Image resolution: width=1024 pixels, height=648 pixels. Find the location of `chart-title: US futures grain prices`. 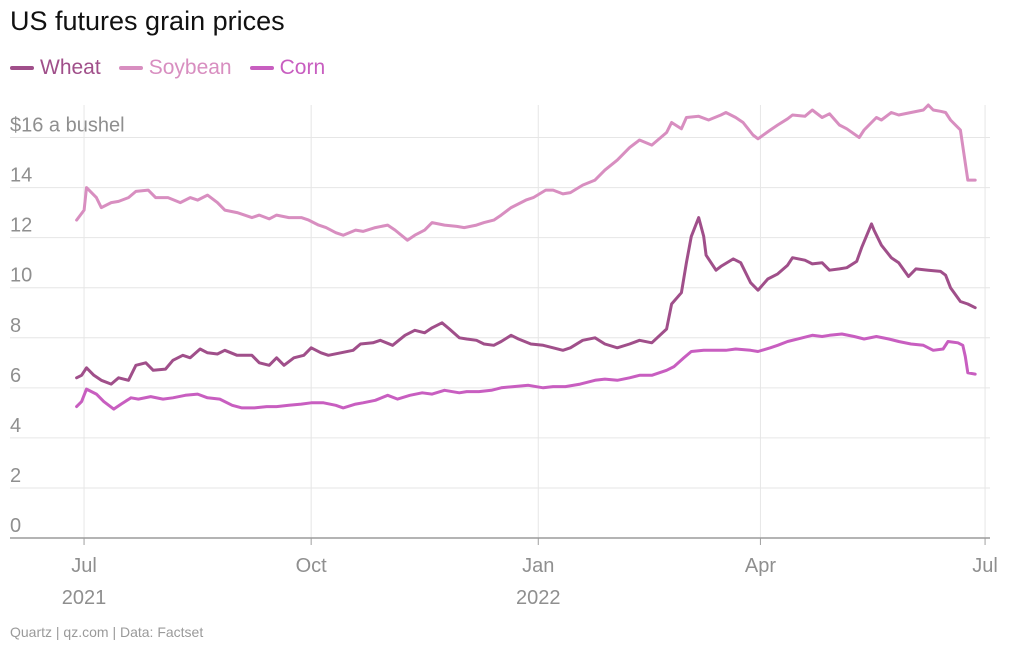

chart-title: US futures grain prices is located at coordinates (147, 21).